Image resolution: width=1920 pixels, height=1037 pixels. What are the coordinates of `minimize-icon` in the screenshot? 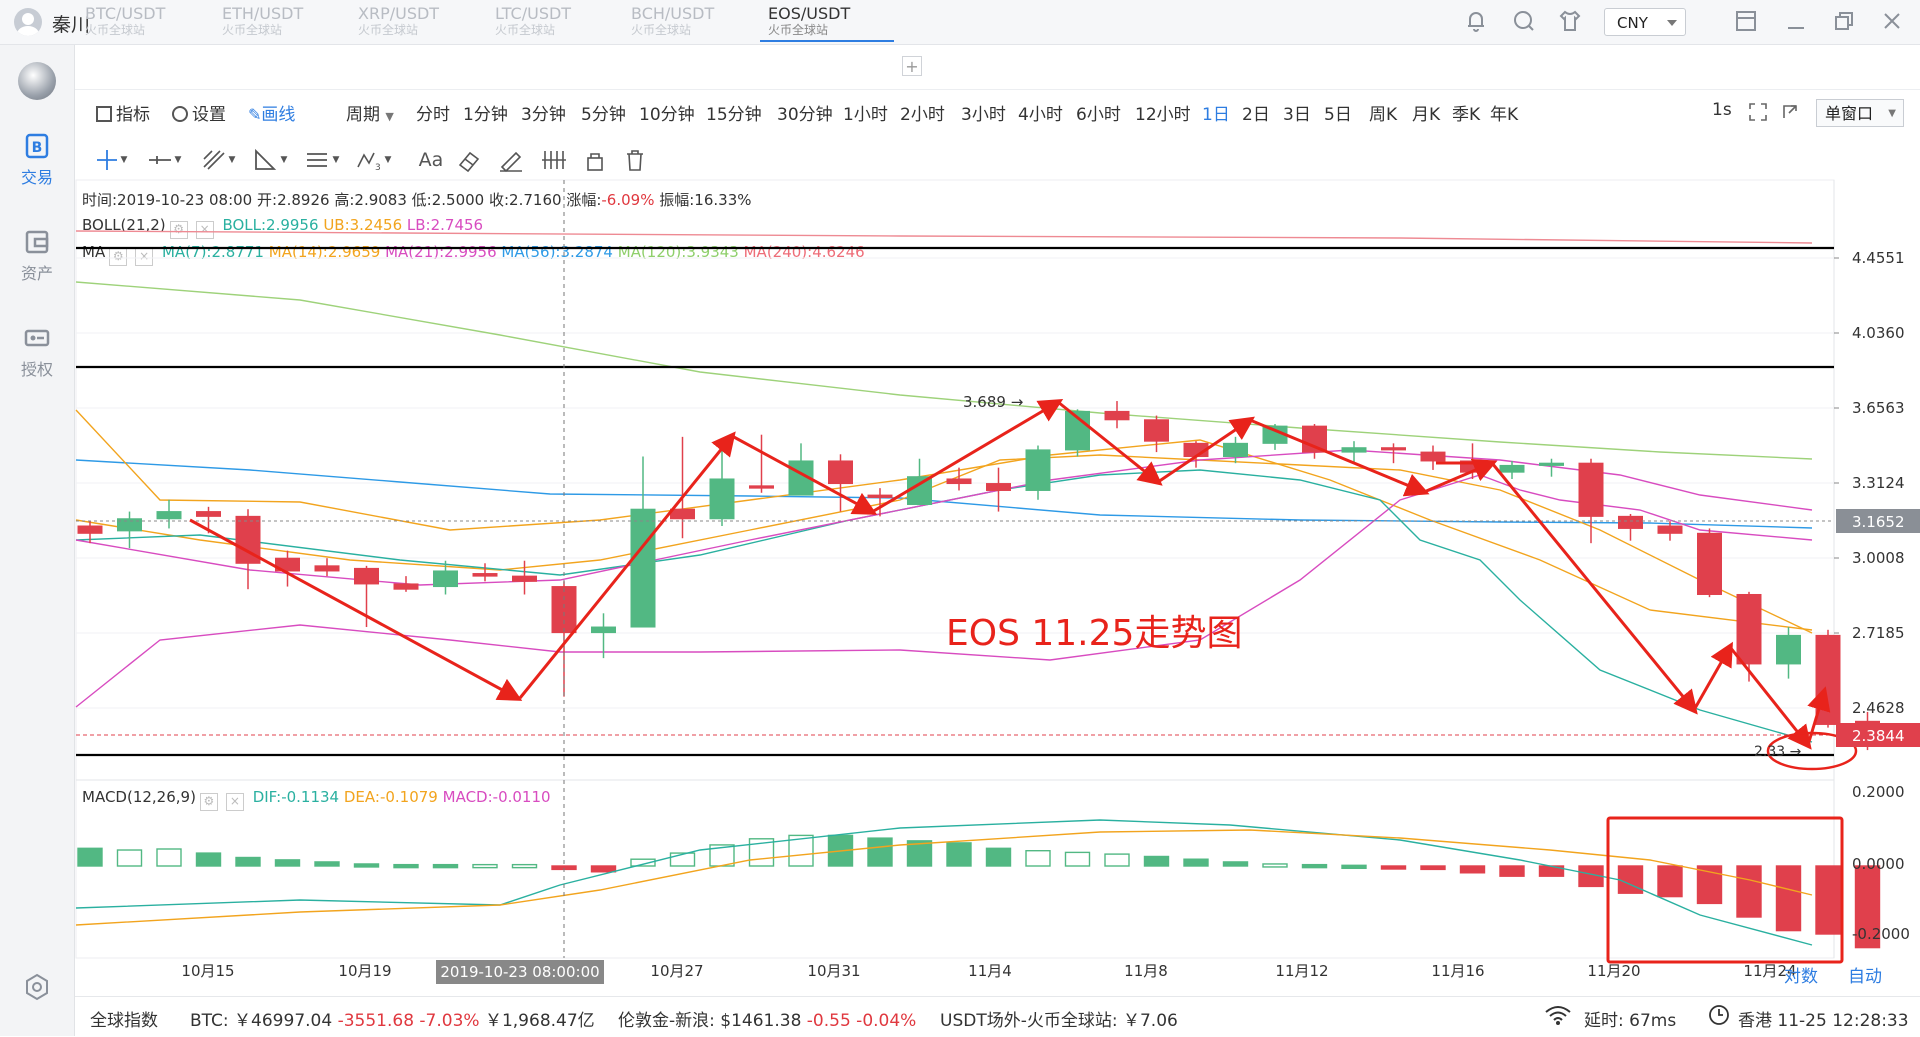 It's located at (1796, 22).